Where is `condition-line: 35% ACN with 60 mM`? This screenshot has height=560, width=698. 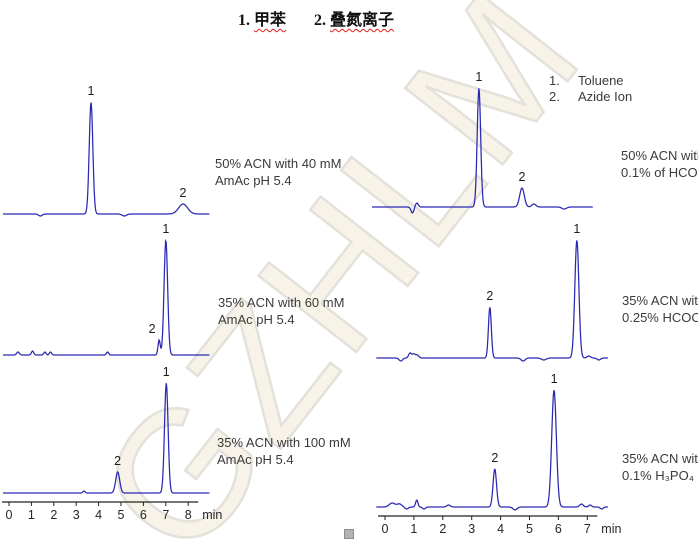
condition-line: 35% ACN with 60 mM is located at coordinates (281, 302).